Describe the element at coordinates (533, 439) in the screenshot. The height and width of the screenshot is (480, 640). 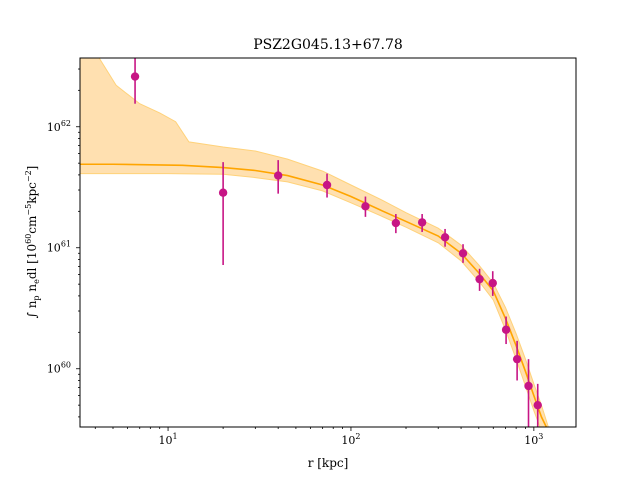
I see `x-tick-label-3: 10³` at that location.